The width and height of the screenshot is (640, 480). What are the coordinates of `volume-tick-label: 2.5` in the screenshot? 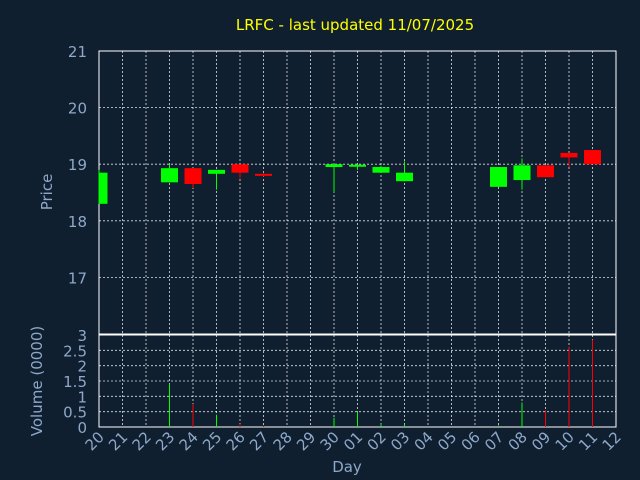 It's located at (75, 351).